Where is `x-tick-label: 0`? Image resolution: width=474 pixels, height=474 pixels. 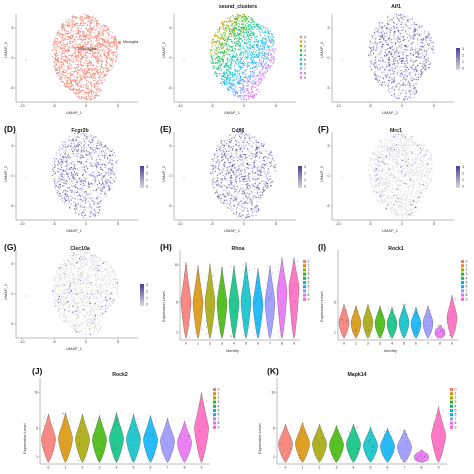 x-tick-label: 0 is located at coordinates (86, 224).